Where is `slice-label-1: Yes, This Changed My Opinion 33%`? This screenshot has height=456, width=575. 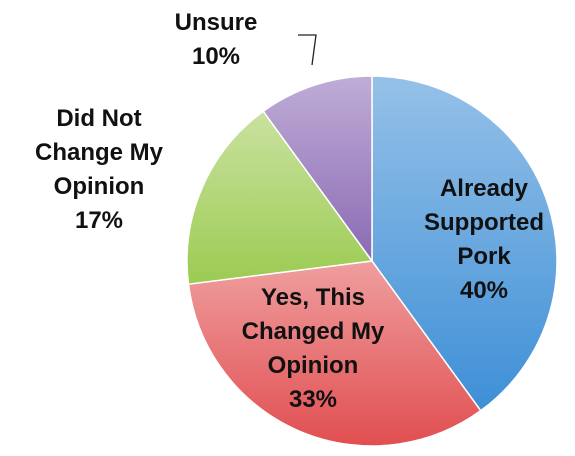 slice-label-1: Yes, This Changed My Opinion 33% is located at coordinates (313, 348).